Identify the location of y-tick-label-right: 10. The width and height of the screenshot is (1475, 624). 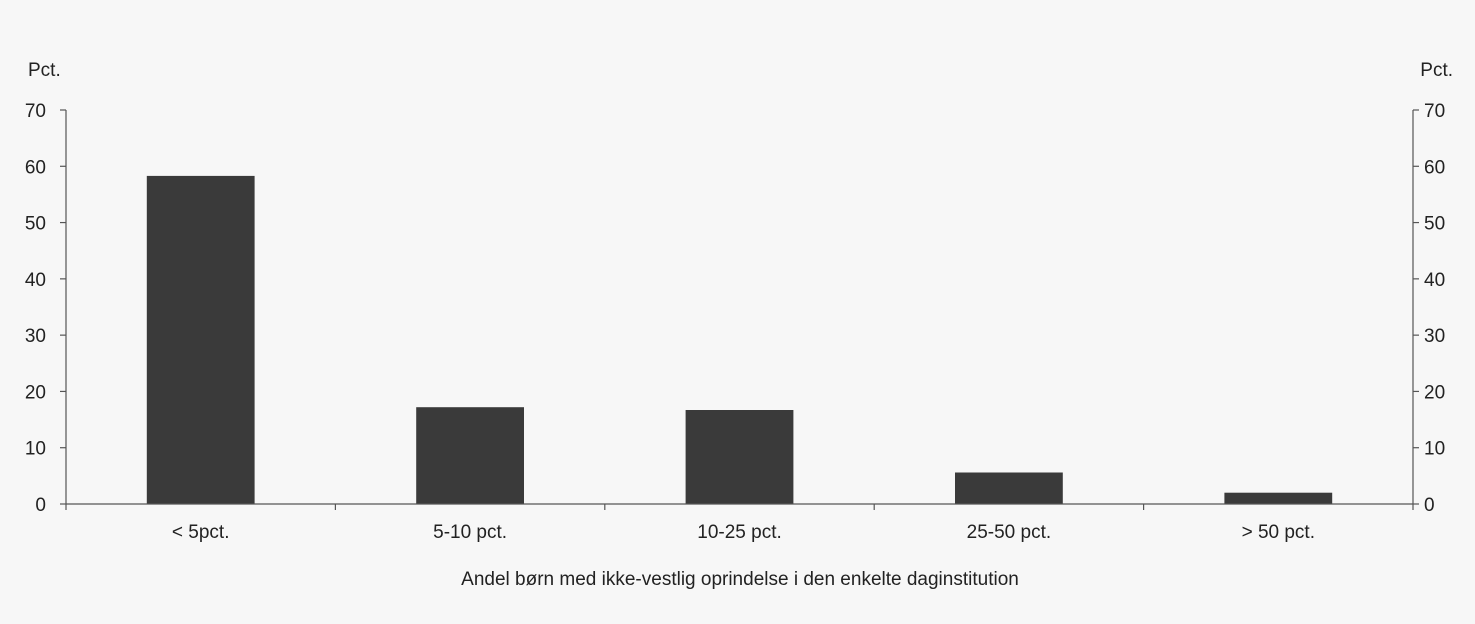
(1434, 449).